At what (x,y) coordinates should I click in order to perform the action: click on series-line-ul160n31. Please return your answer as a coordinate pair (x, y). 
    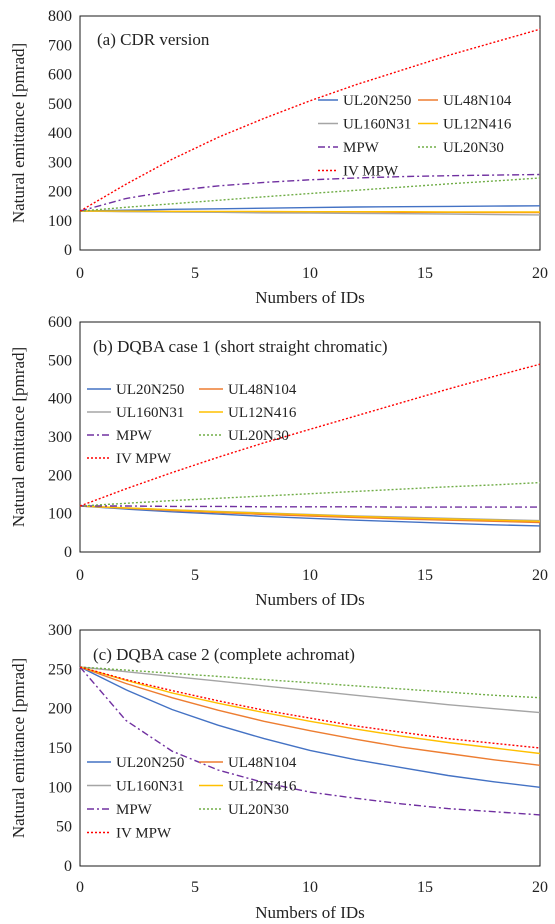
    Looking at the image, I should click on (310, 690).